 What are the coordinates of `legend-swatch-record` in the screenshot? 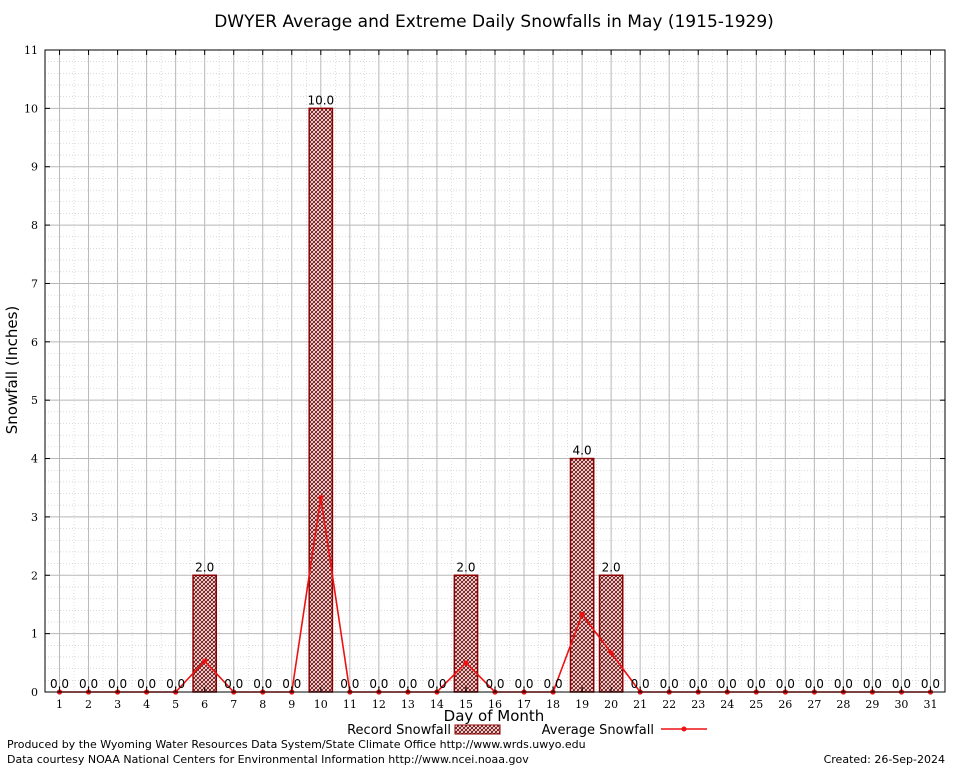 It's located at (477, 729).